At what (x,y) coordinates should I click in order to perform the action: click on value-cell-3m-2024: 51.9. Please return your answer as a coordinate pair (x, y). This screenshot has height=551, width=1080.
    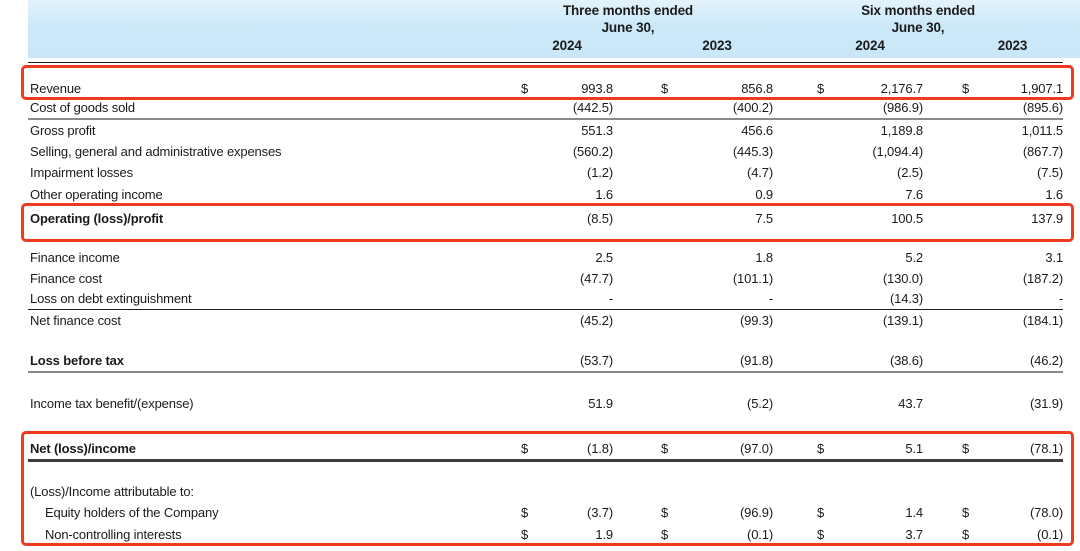
    Looking at the image, I should click on (548, 405).